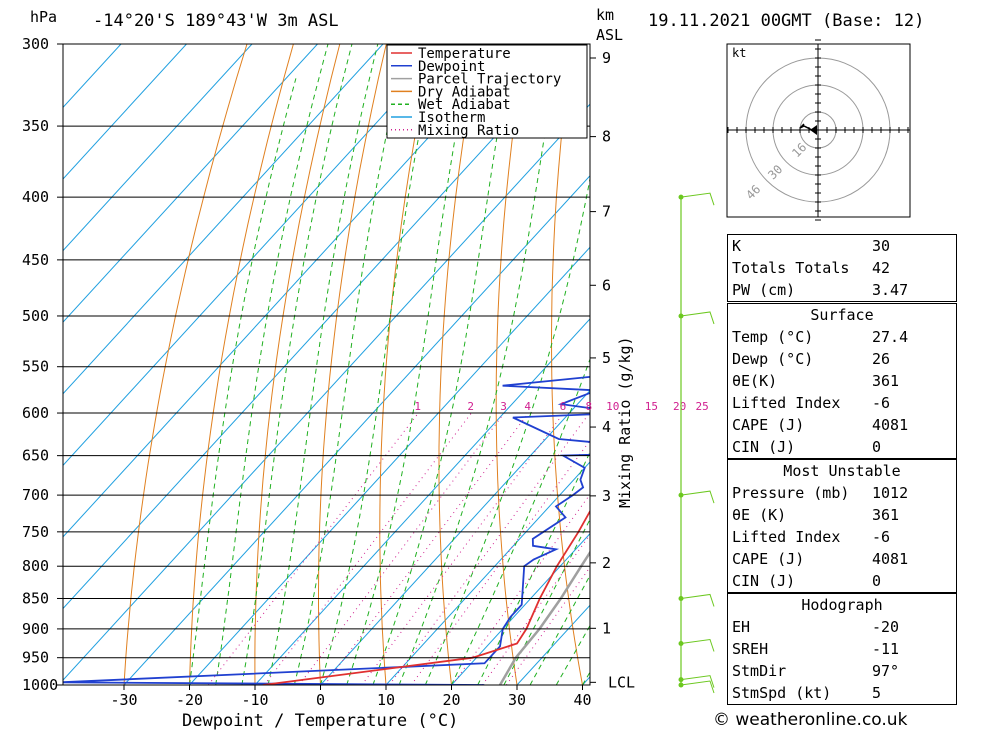 The image size is (1000, 733). I want to click on surface-temp-row: Temp (°C) 27.4, so click(842, 337).